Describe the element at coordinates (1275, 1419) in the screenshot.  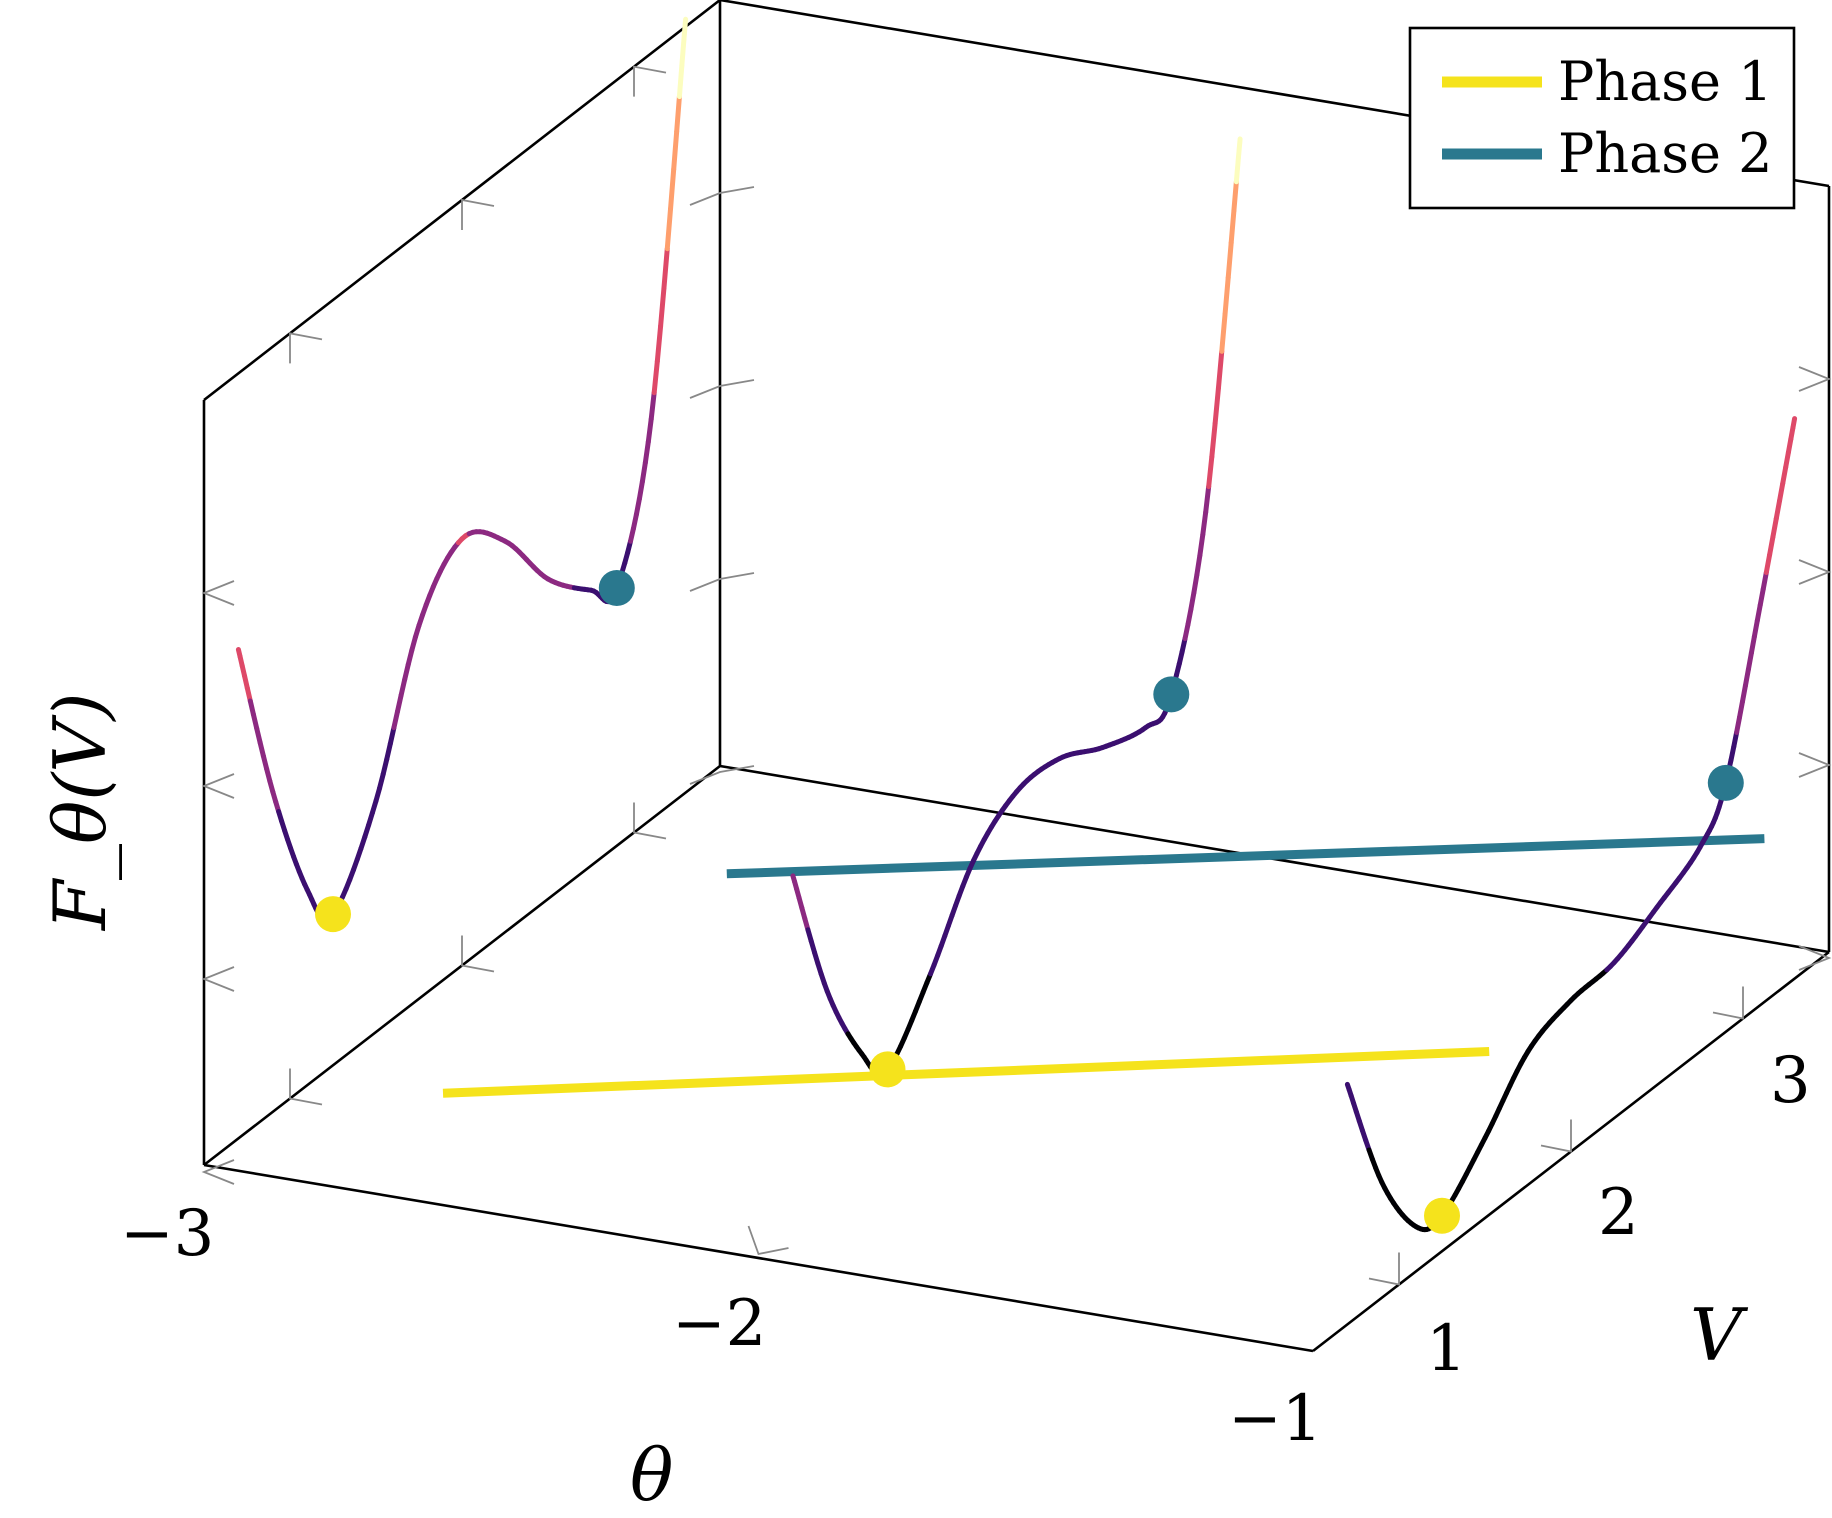
I see `x-tick-label: −1` at that location.